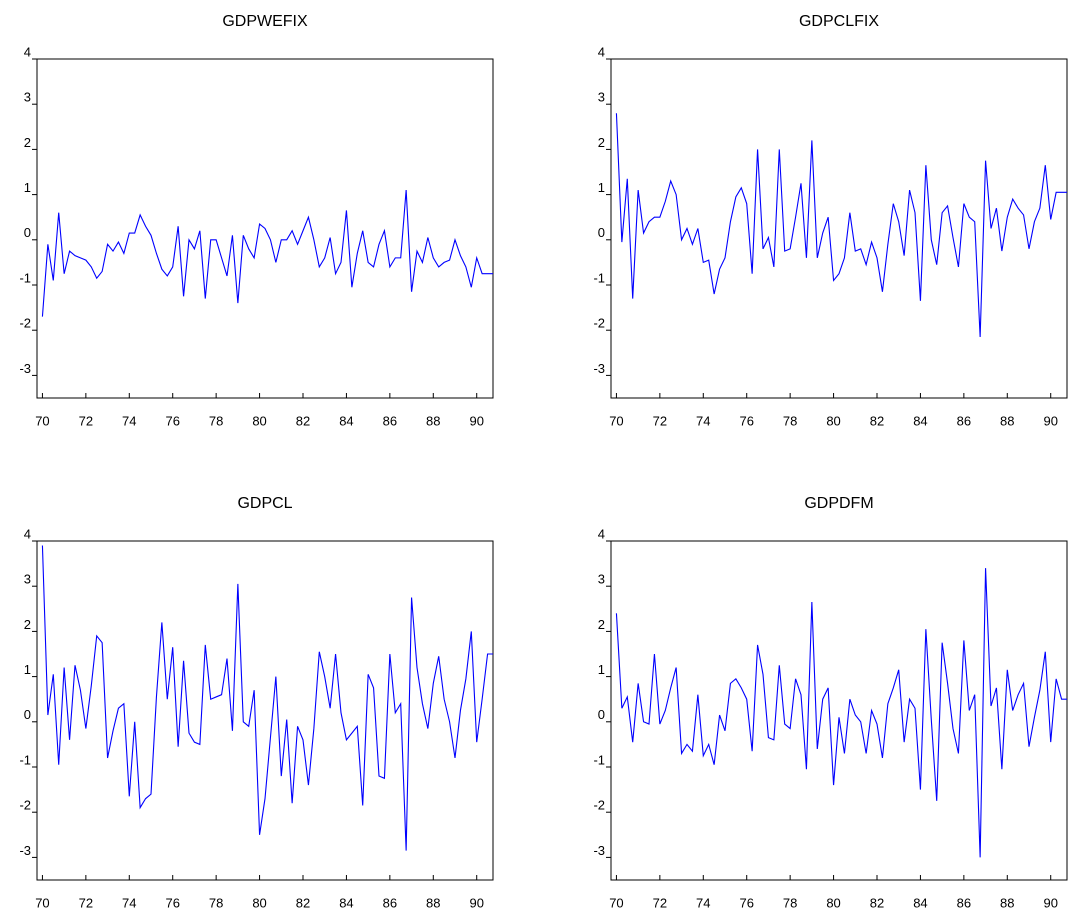 Image resolution: width=1073 pixels, height=915 pixels. What do you see at coordinates (838, 503) in the screenshot?
I see `chart-title: GDPDFM` at bounding box center [838, 503].